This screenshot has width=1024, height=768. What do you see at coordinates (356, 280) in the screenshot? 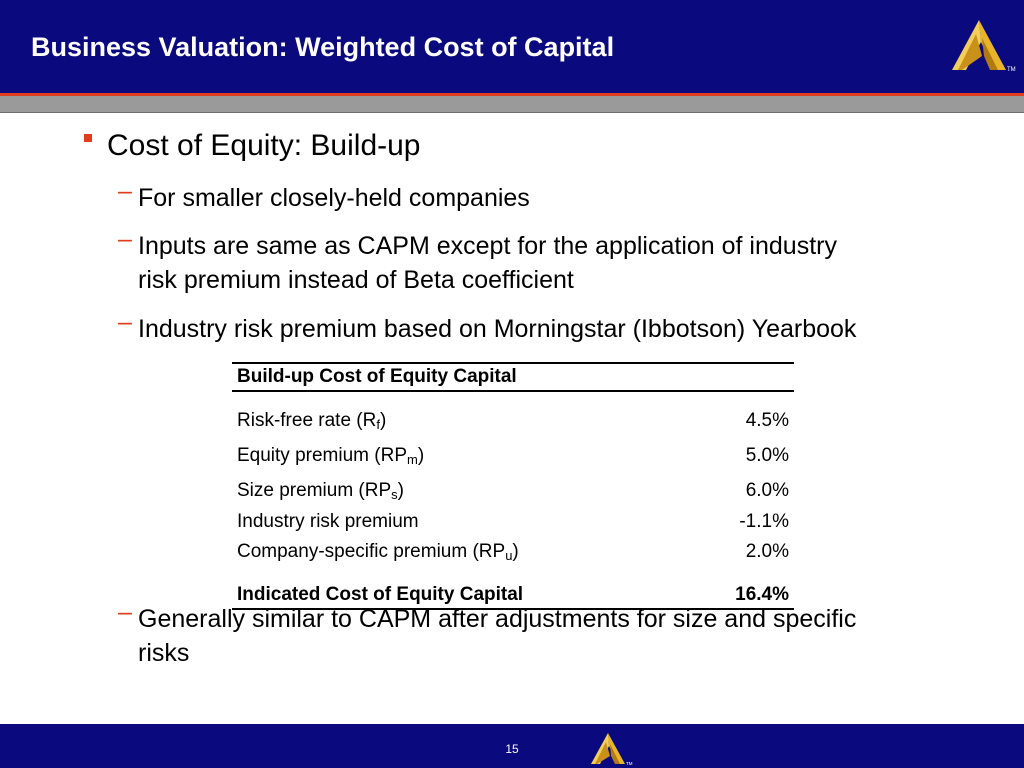
I see `sub-bullet-text-continued: risk premium instead of Beta coefficient` at bounding box center [356, 280].